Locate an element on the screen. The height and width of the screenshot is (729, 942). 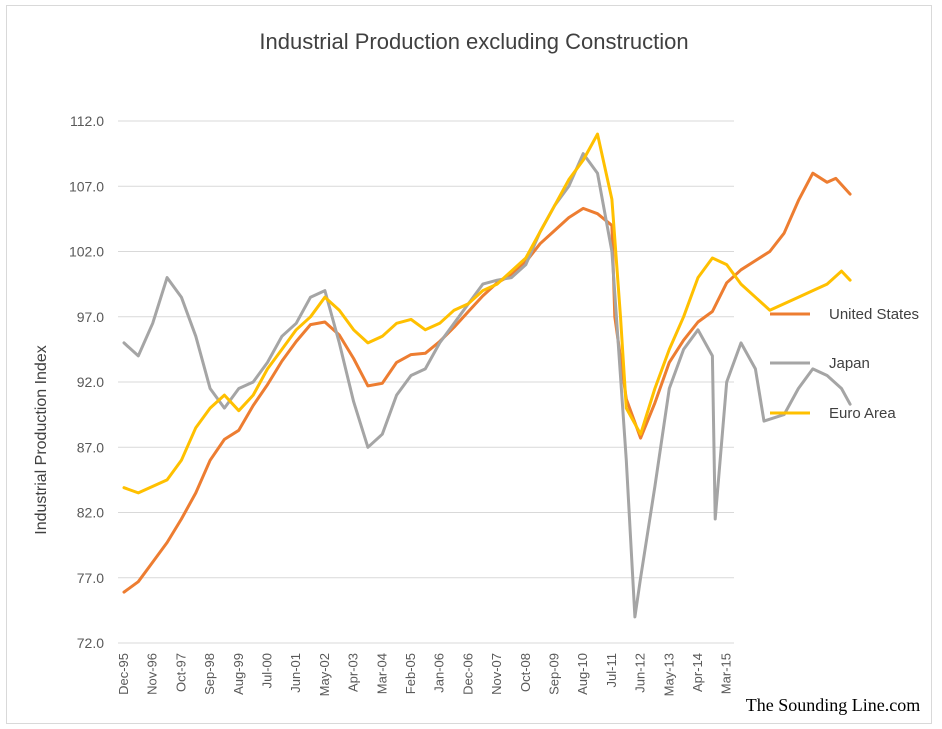
x-tick-label: Nov-96 is located at coordinates (152, 674).